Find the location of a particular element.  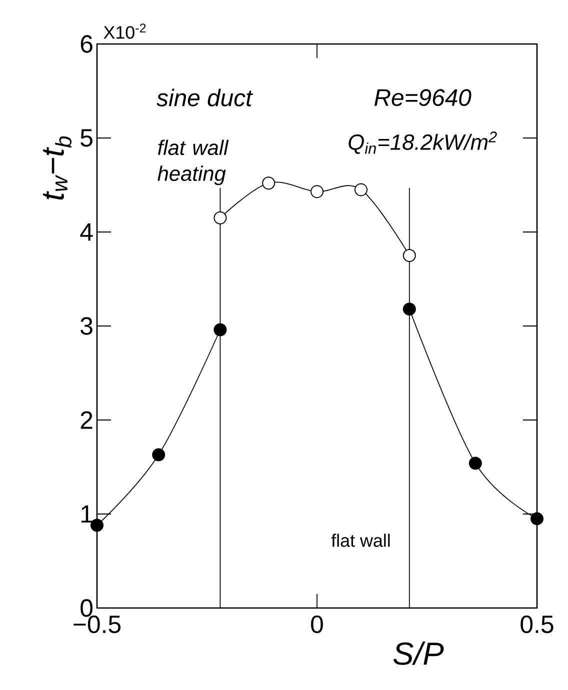

x-axis-title: S/P is located at coordinates (418, 653).